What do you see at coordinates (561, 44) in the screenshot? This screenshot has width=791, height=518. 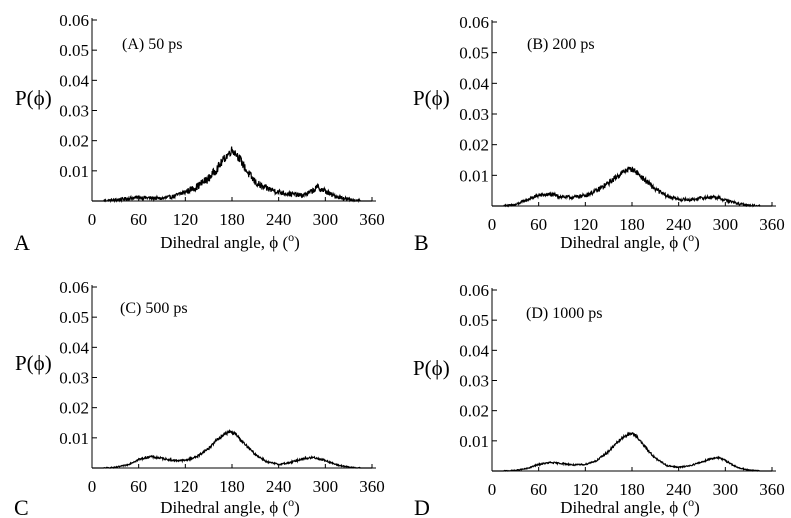 I see `panel-annotation: (B) 200 ps` at bounding box center [561, 44].